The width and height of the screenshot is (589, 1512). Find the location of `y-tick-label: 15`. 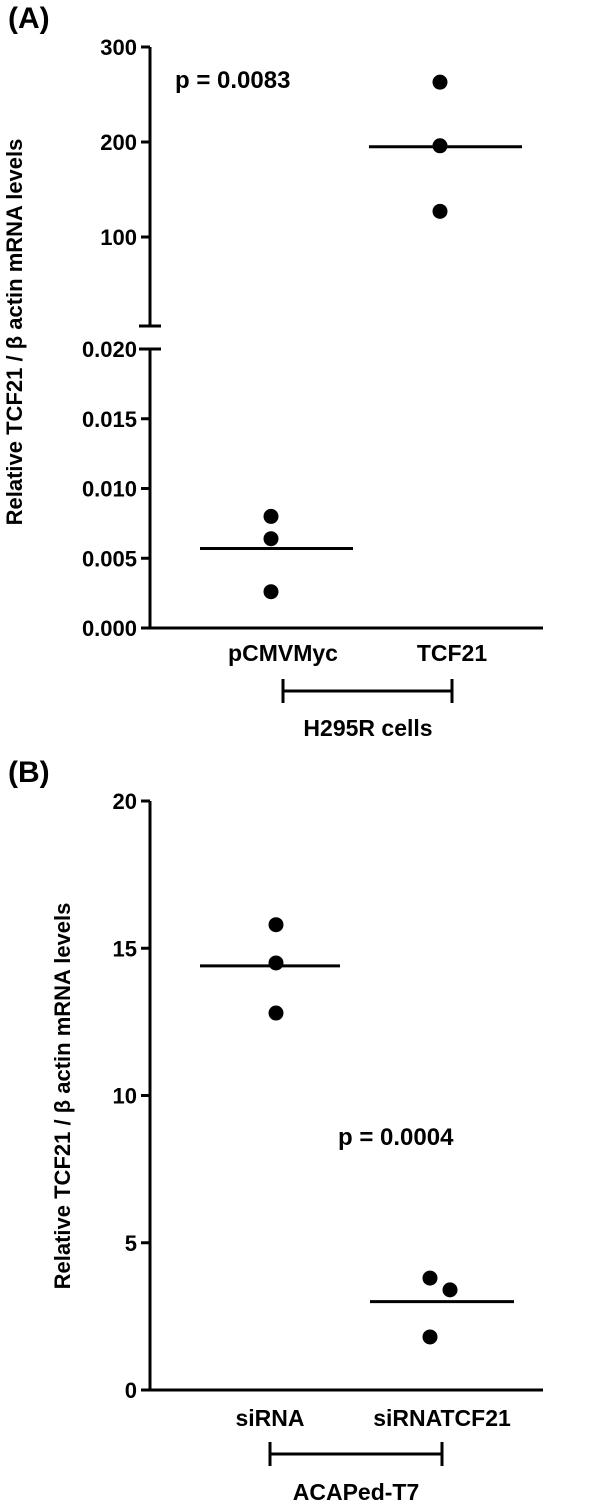

y-tick-label: 15 is located at coordinates (125, 948).